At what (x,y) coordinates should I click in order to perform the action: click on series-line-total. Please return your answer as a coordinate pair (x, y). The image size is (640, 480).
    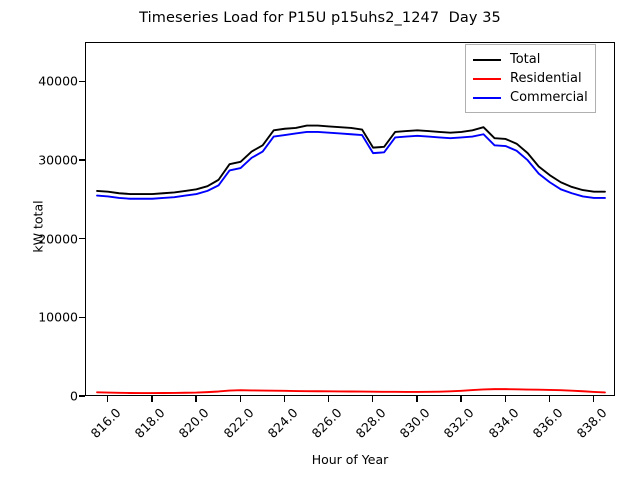
    Looking at the image, I should click on (351, 159).